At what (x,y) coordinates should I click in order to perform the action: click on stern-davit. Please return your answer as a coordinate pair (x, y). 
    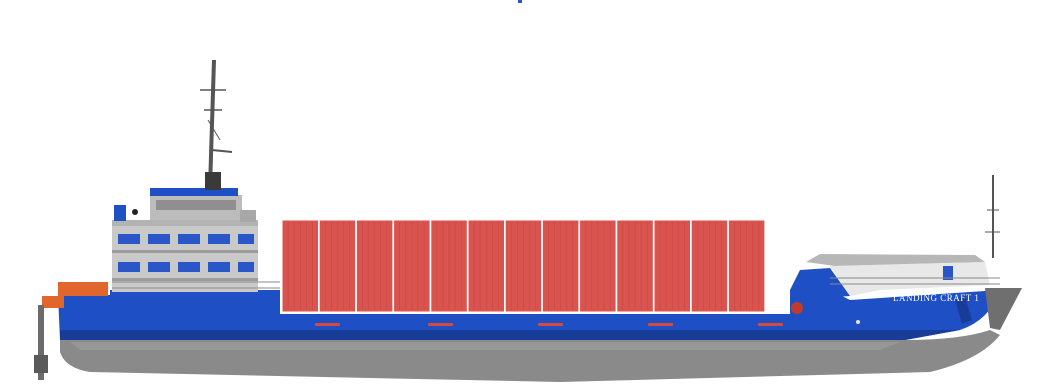
    Looking at the image, I should click on (83, 289).